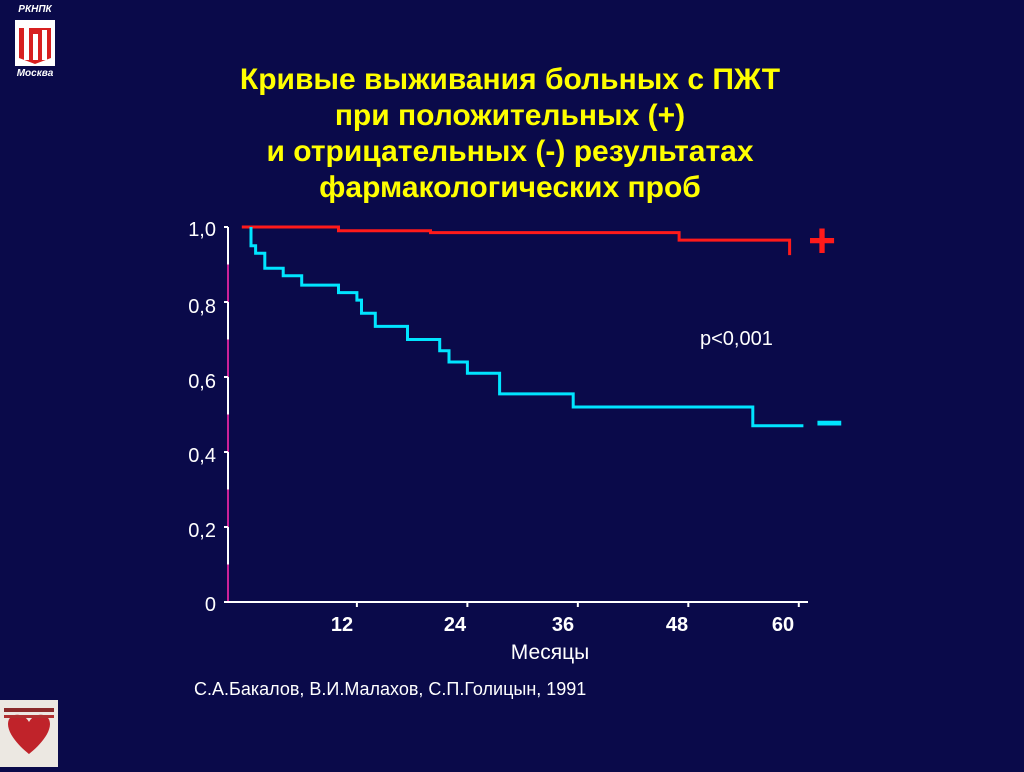 Image resolution: width=1024 pixels, height=772 pixels. I want to click on title-line-1: Кривые выживания больных с ПЖТ, so click(510, 79).